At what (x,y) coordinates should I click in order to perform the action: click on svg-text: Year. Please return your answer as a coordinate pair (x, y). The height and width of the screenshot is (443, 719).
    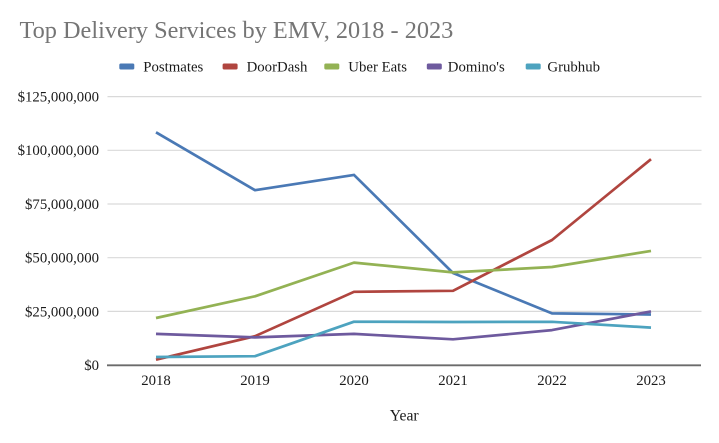
    Looking at the image, I should click on (405, 416).